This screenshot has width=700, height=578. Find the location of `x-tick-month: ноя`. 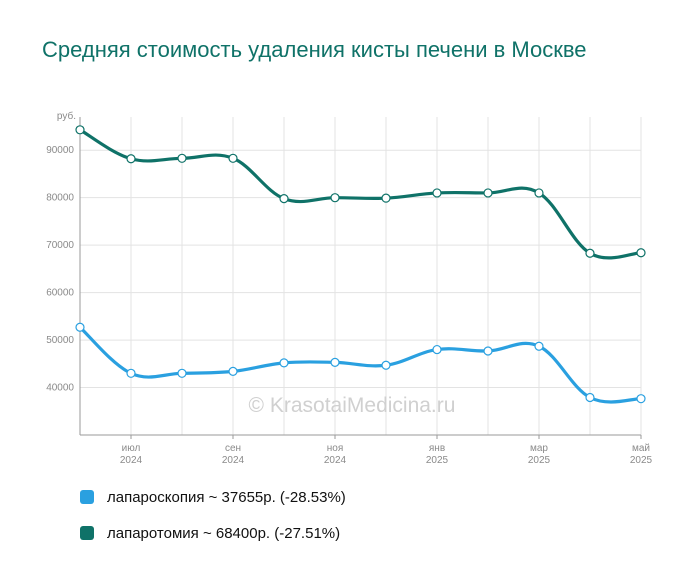

x-tick-month: ноя is located at coordinates (335, 448).